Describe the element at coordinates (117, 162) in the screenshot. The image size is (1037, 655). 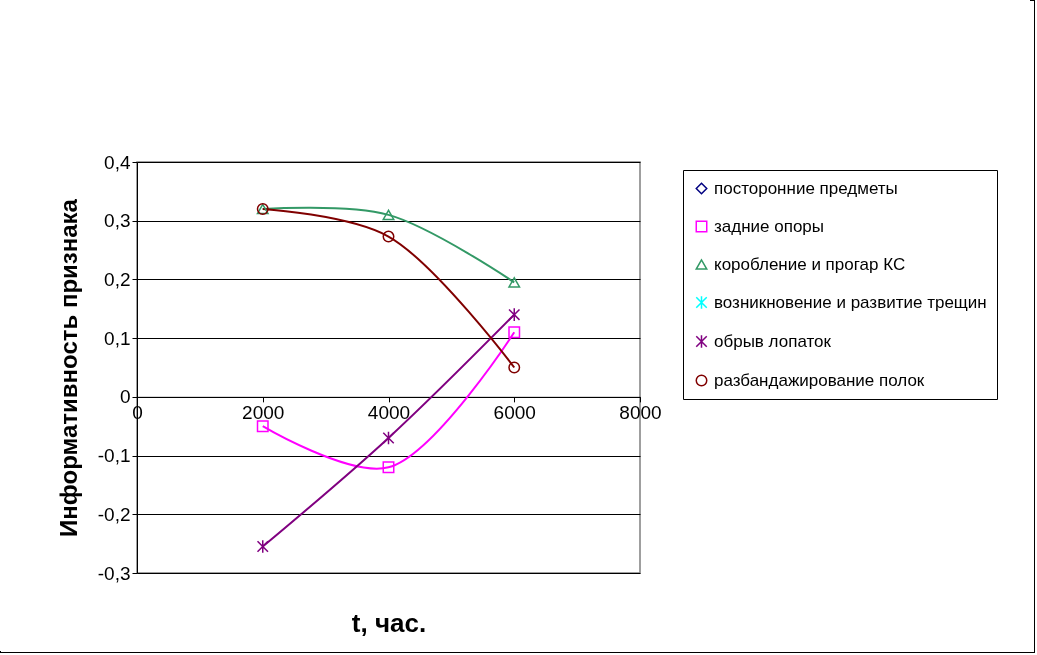
I see `y-tick-label: 0,4` at that location.